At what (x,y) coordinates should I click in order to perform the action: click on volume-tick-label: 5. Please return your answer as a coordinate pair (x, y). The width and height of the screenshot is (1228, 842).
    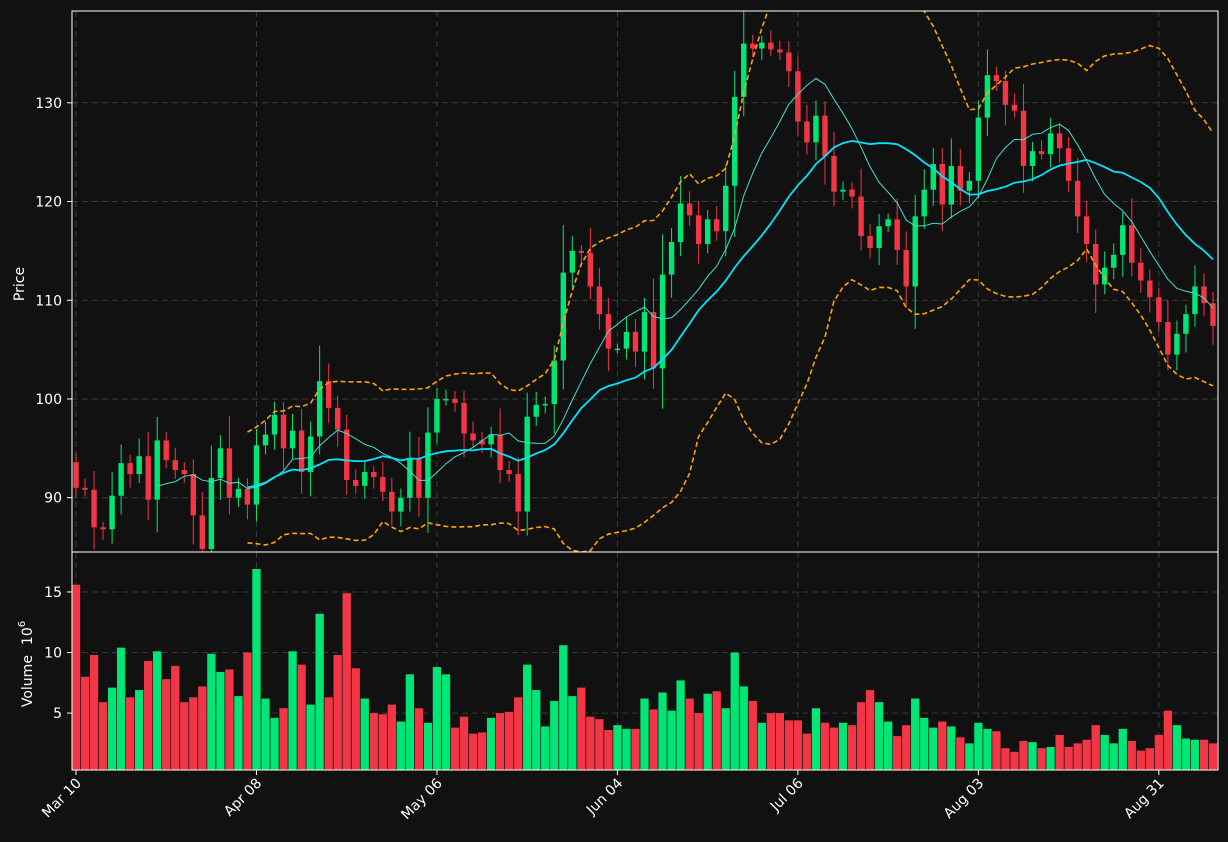
    Looking at the image, I should click on (57, 714).